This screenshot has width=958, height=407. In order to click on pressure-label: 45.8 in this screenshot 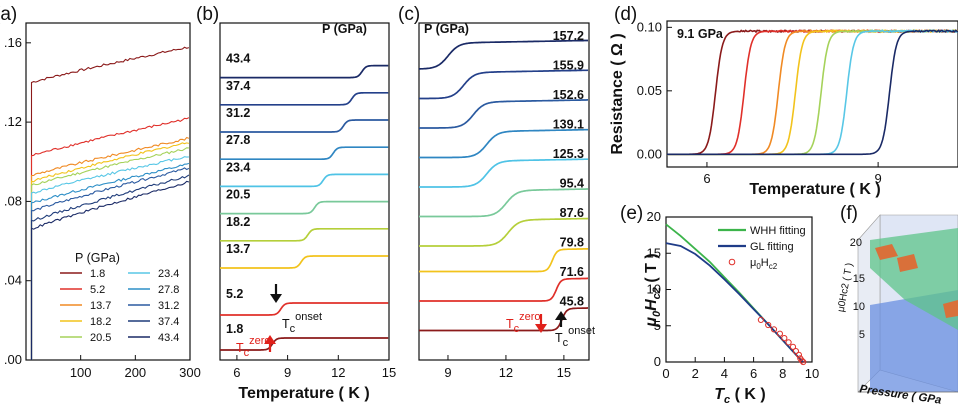, I will do `click(572, 302)`.